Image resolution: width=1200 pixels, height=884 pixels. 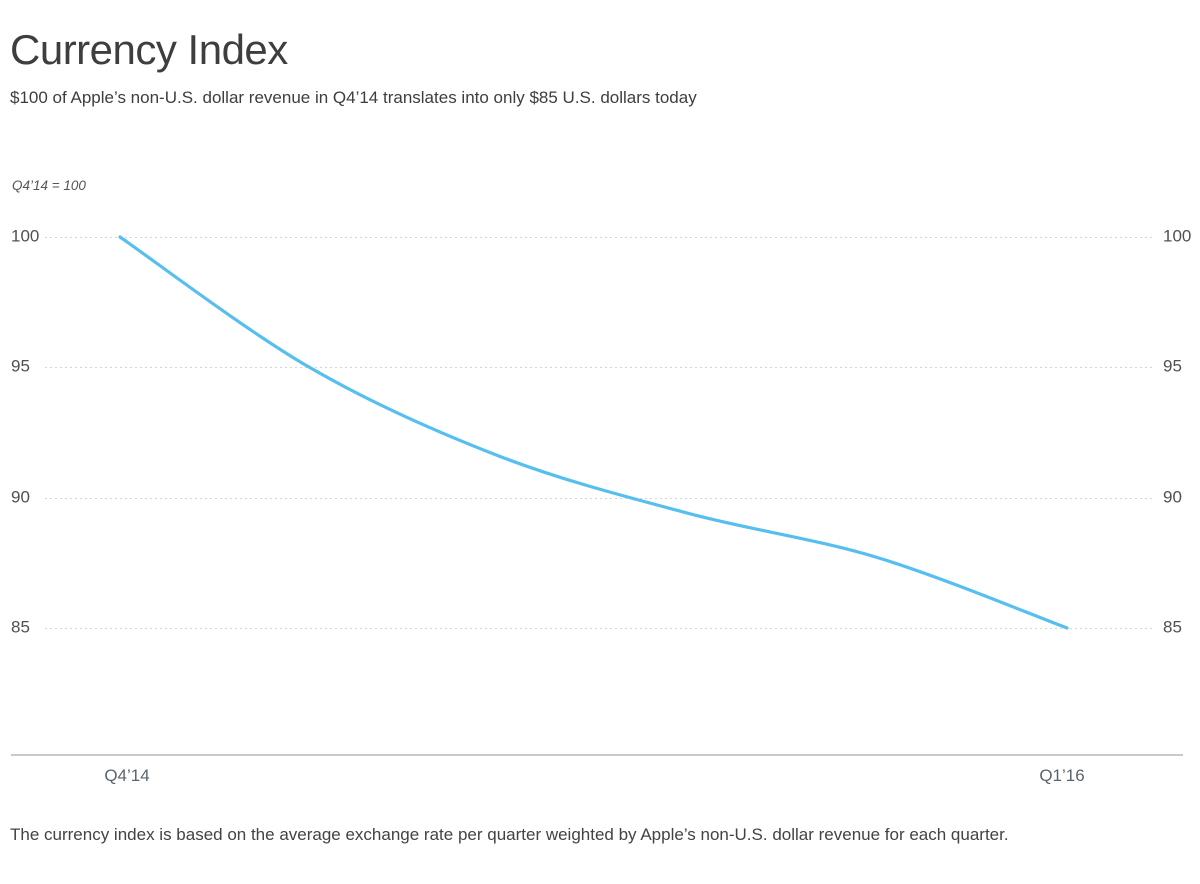 I want to click on y-axis-label-right: 90, so click(x=1172, y=497).